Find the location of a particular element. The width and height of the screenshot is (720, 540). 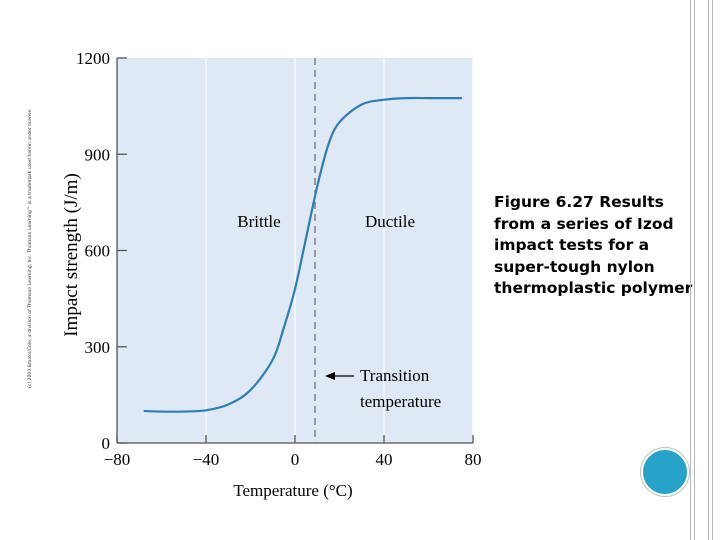

brittle-label: Brittle is located at coordinates (258, 221).